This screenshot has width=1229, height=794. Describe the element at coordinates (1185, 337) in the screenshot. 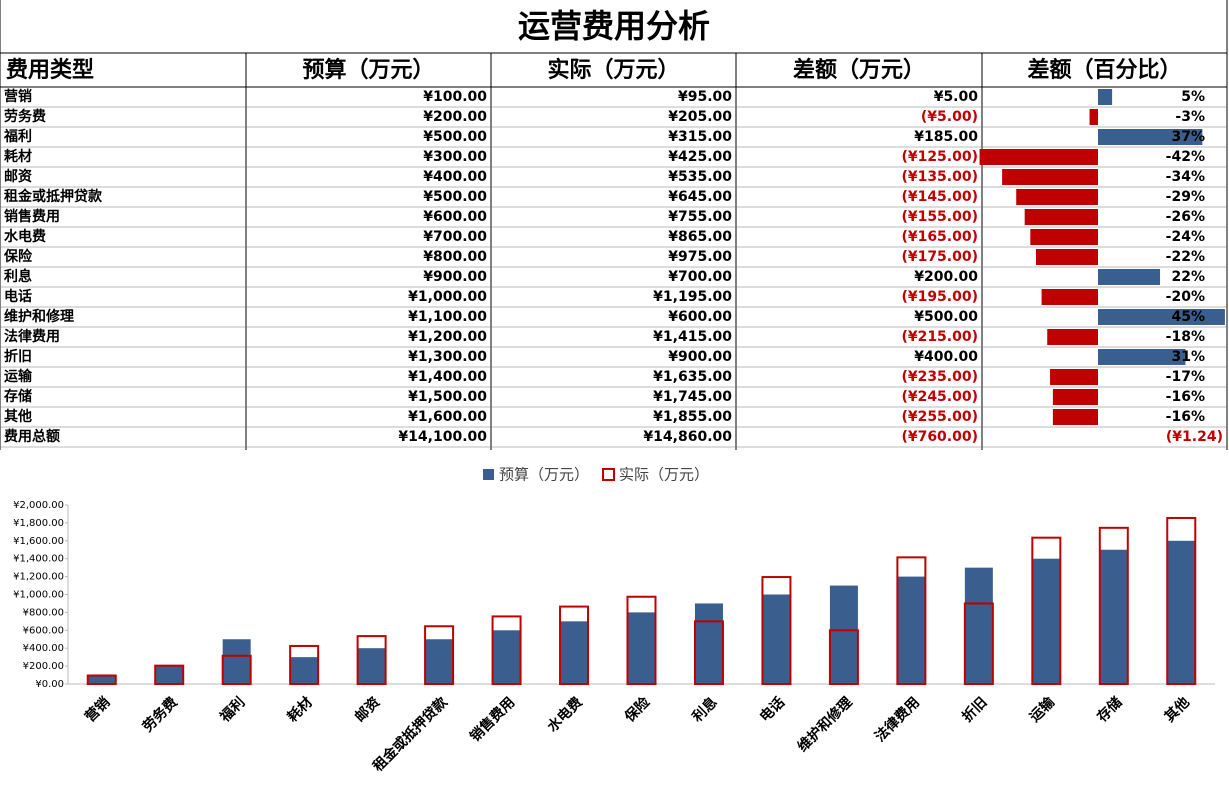

I see `percent-label: -18%` at that location.